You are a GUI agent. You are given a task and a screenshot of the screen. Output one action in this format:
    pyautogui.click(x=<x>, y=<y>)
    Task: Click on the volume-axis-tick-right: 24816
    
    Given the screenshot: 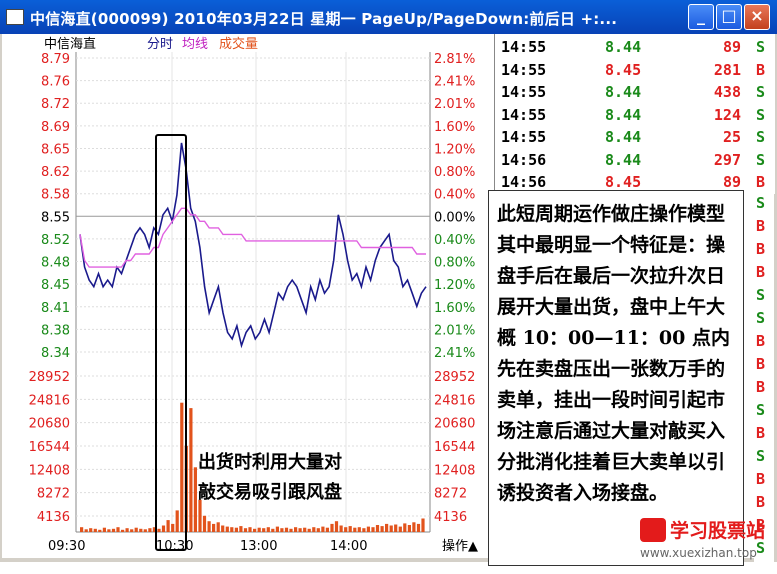 What is the action you would take?
    pyautogui.click(x=454, y=400)
    